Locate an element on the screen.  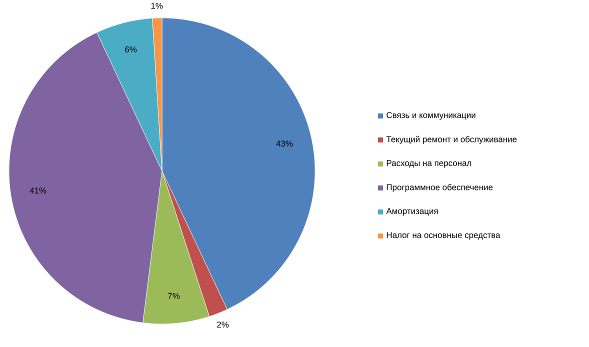
legend-label: Расходы на персонал is located at coordinates (429, 164).